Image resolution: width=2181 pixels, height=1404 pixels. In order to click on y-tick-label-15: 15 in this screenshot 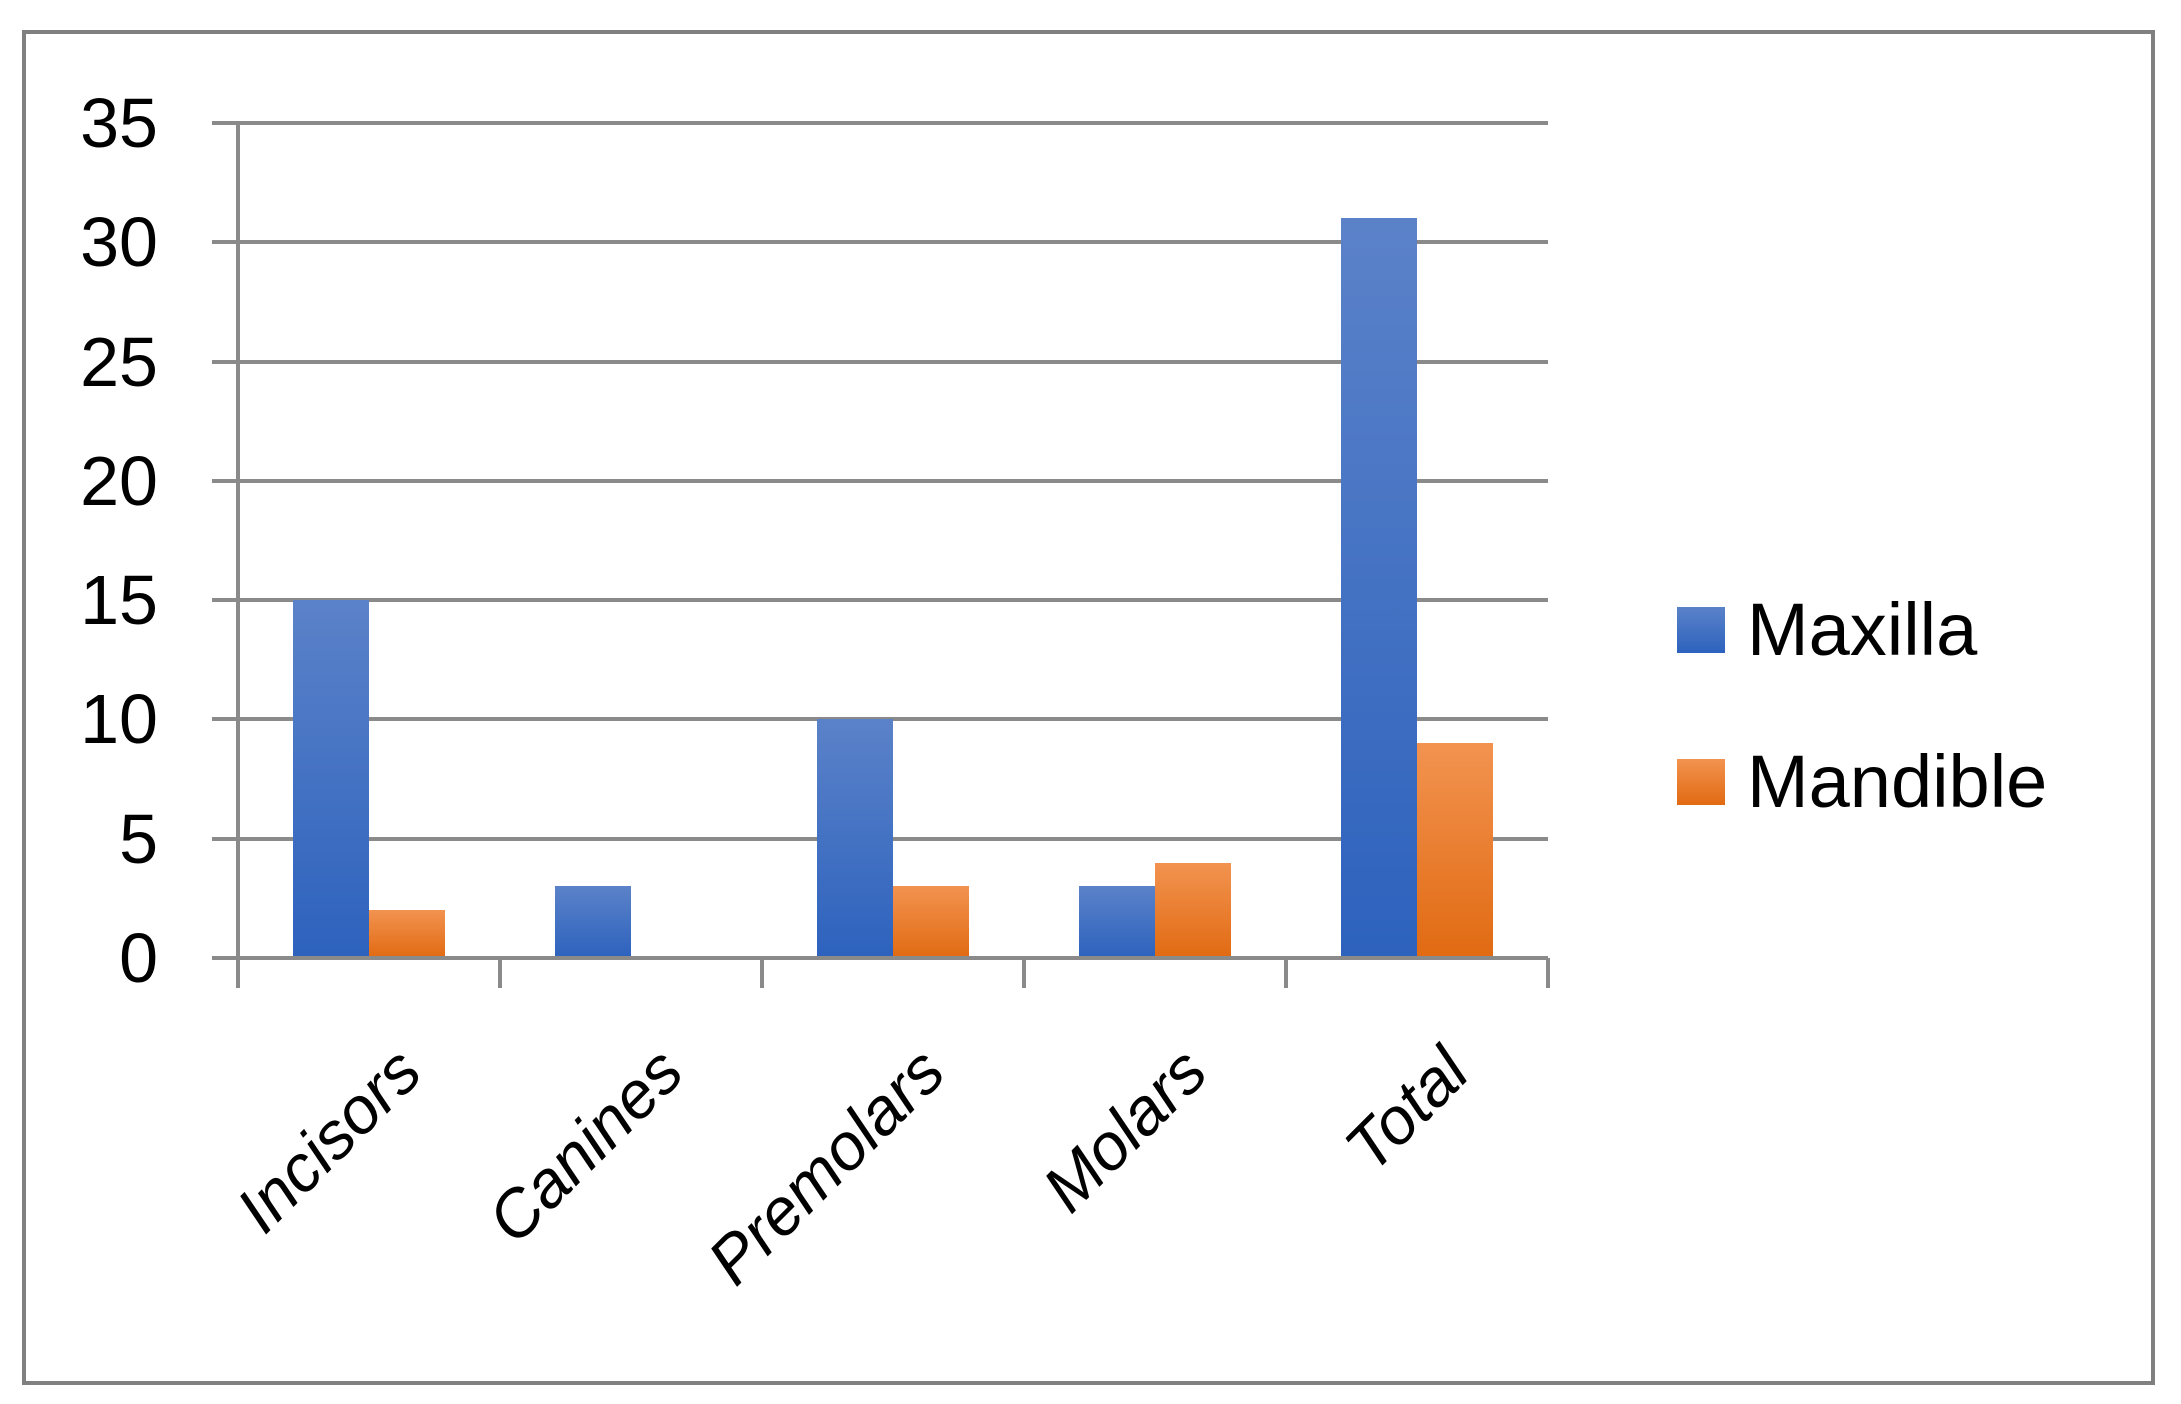, I will do `click(119, 600)`.